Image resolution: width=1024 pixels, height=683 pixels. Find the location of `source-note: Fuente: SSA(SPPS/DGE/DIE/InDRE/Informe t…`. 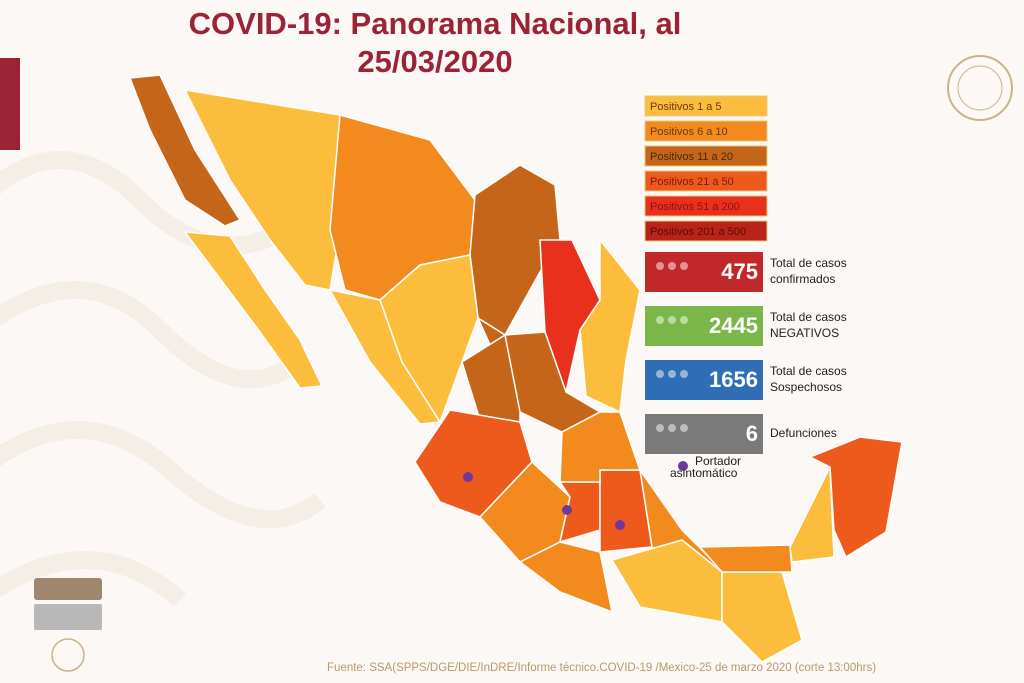

source-note: Fuente: SSA(SPPS/DGE/DIE/InDRE/Informe t… is located at coordinates (601, 668).